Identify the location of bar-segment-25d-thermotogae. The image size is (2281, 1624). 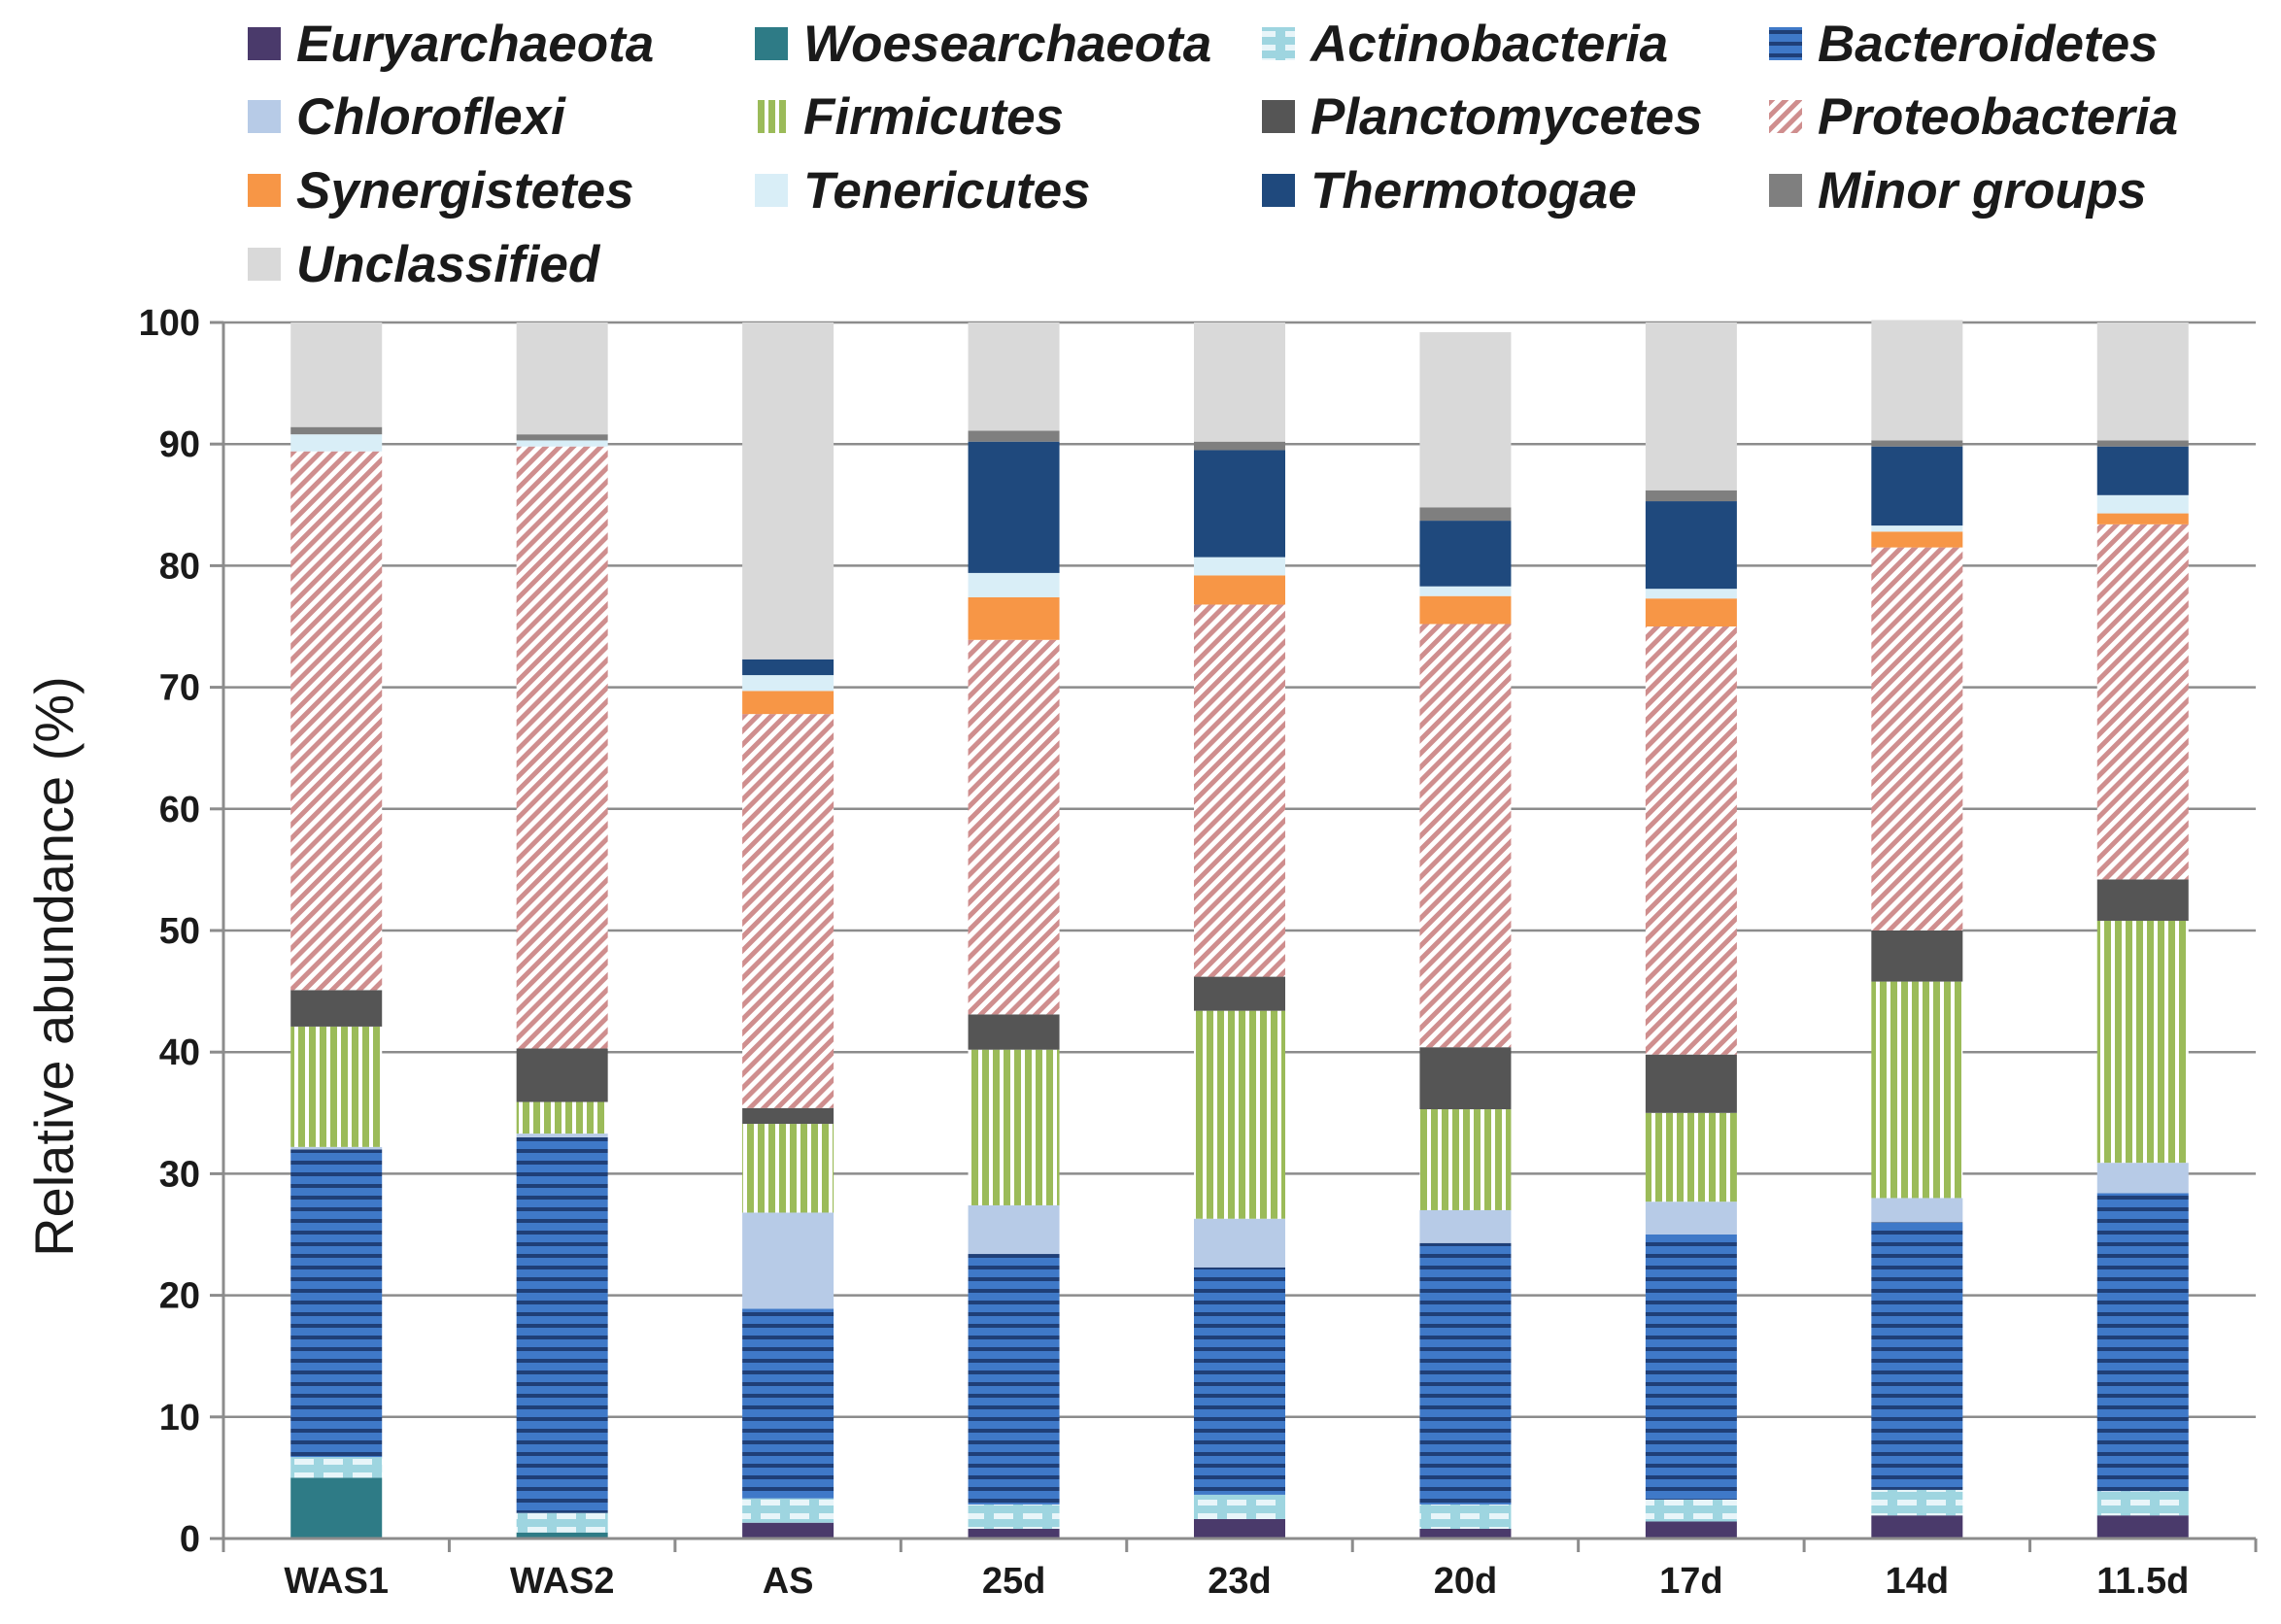
(1014, 507).